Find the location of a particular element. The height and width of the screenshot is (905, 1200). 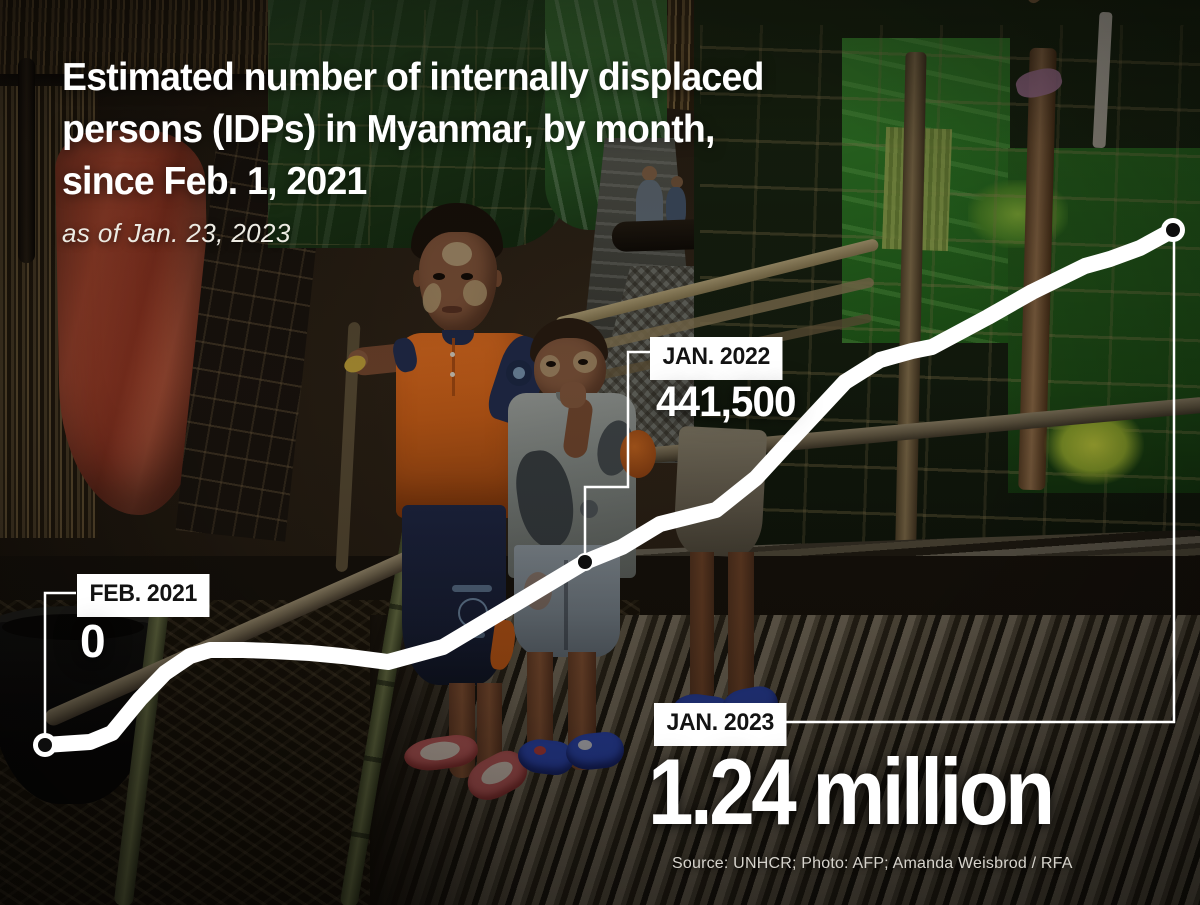

title-line-2: persons (IDPs) in Myanmar, by month, is located at coordinates (388, 129).